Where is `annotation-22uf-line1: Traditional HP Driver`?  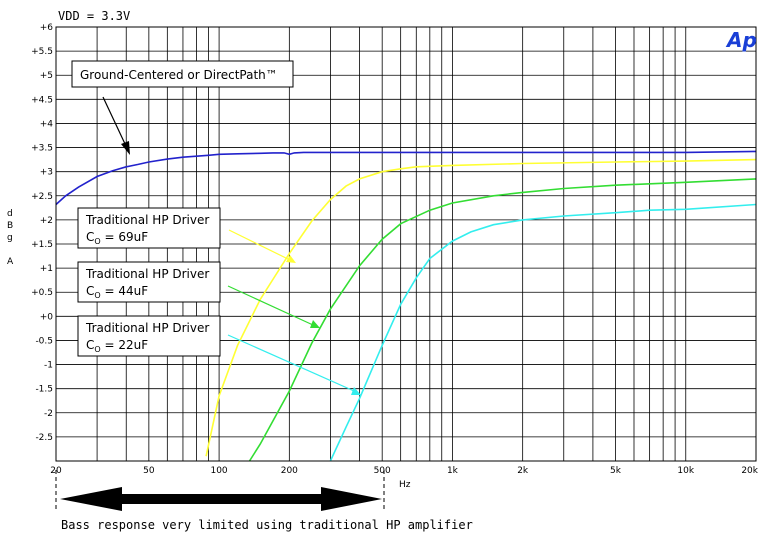
annotation-22uf-line1: Traditional HP Driver is located at coordinates (147, 328).